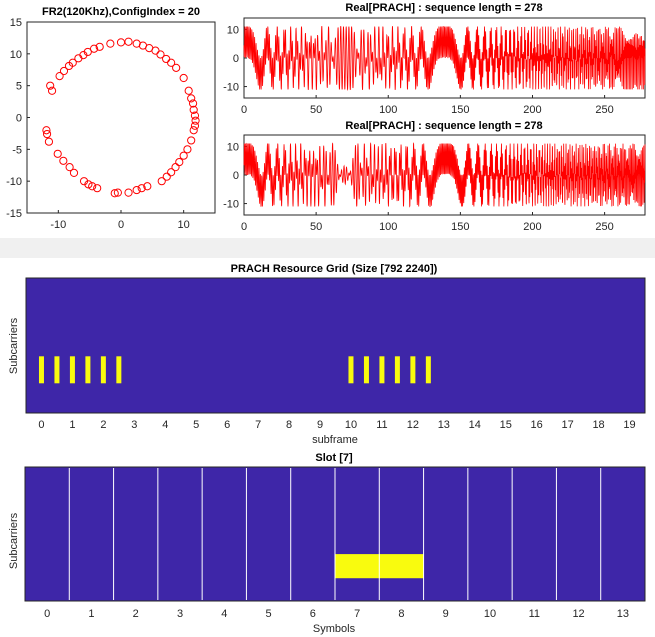 This screenshot has width=655, height=637. What do you see at coordinates (532, 110) in the screenshot?
I see `waveform-top-xtick-label: 200` at bounding box center [532, 110].